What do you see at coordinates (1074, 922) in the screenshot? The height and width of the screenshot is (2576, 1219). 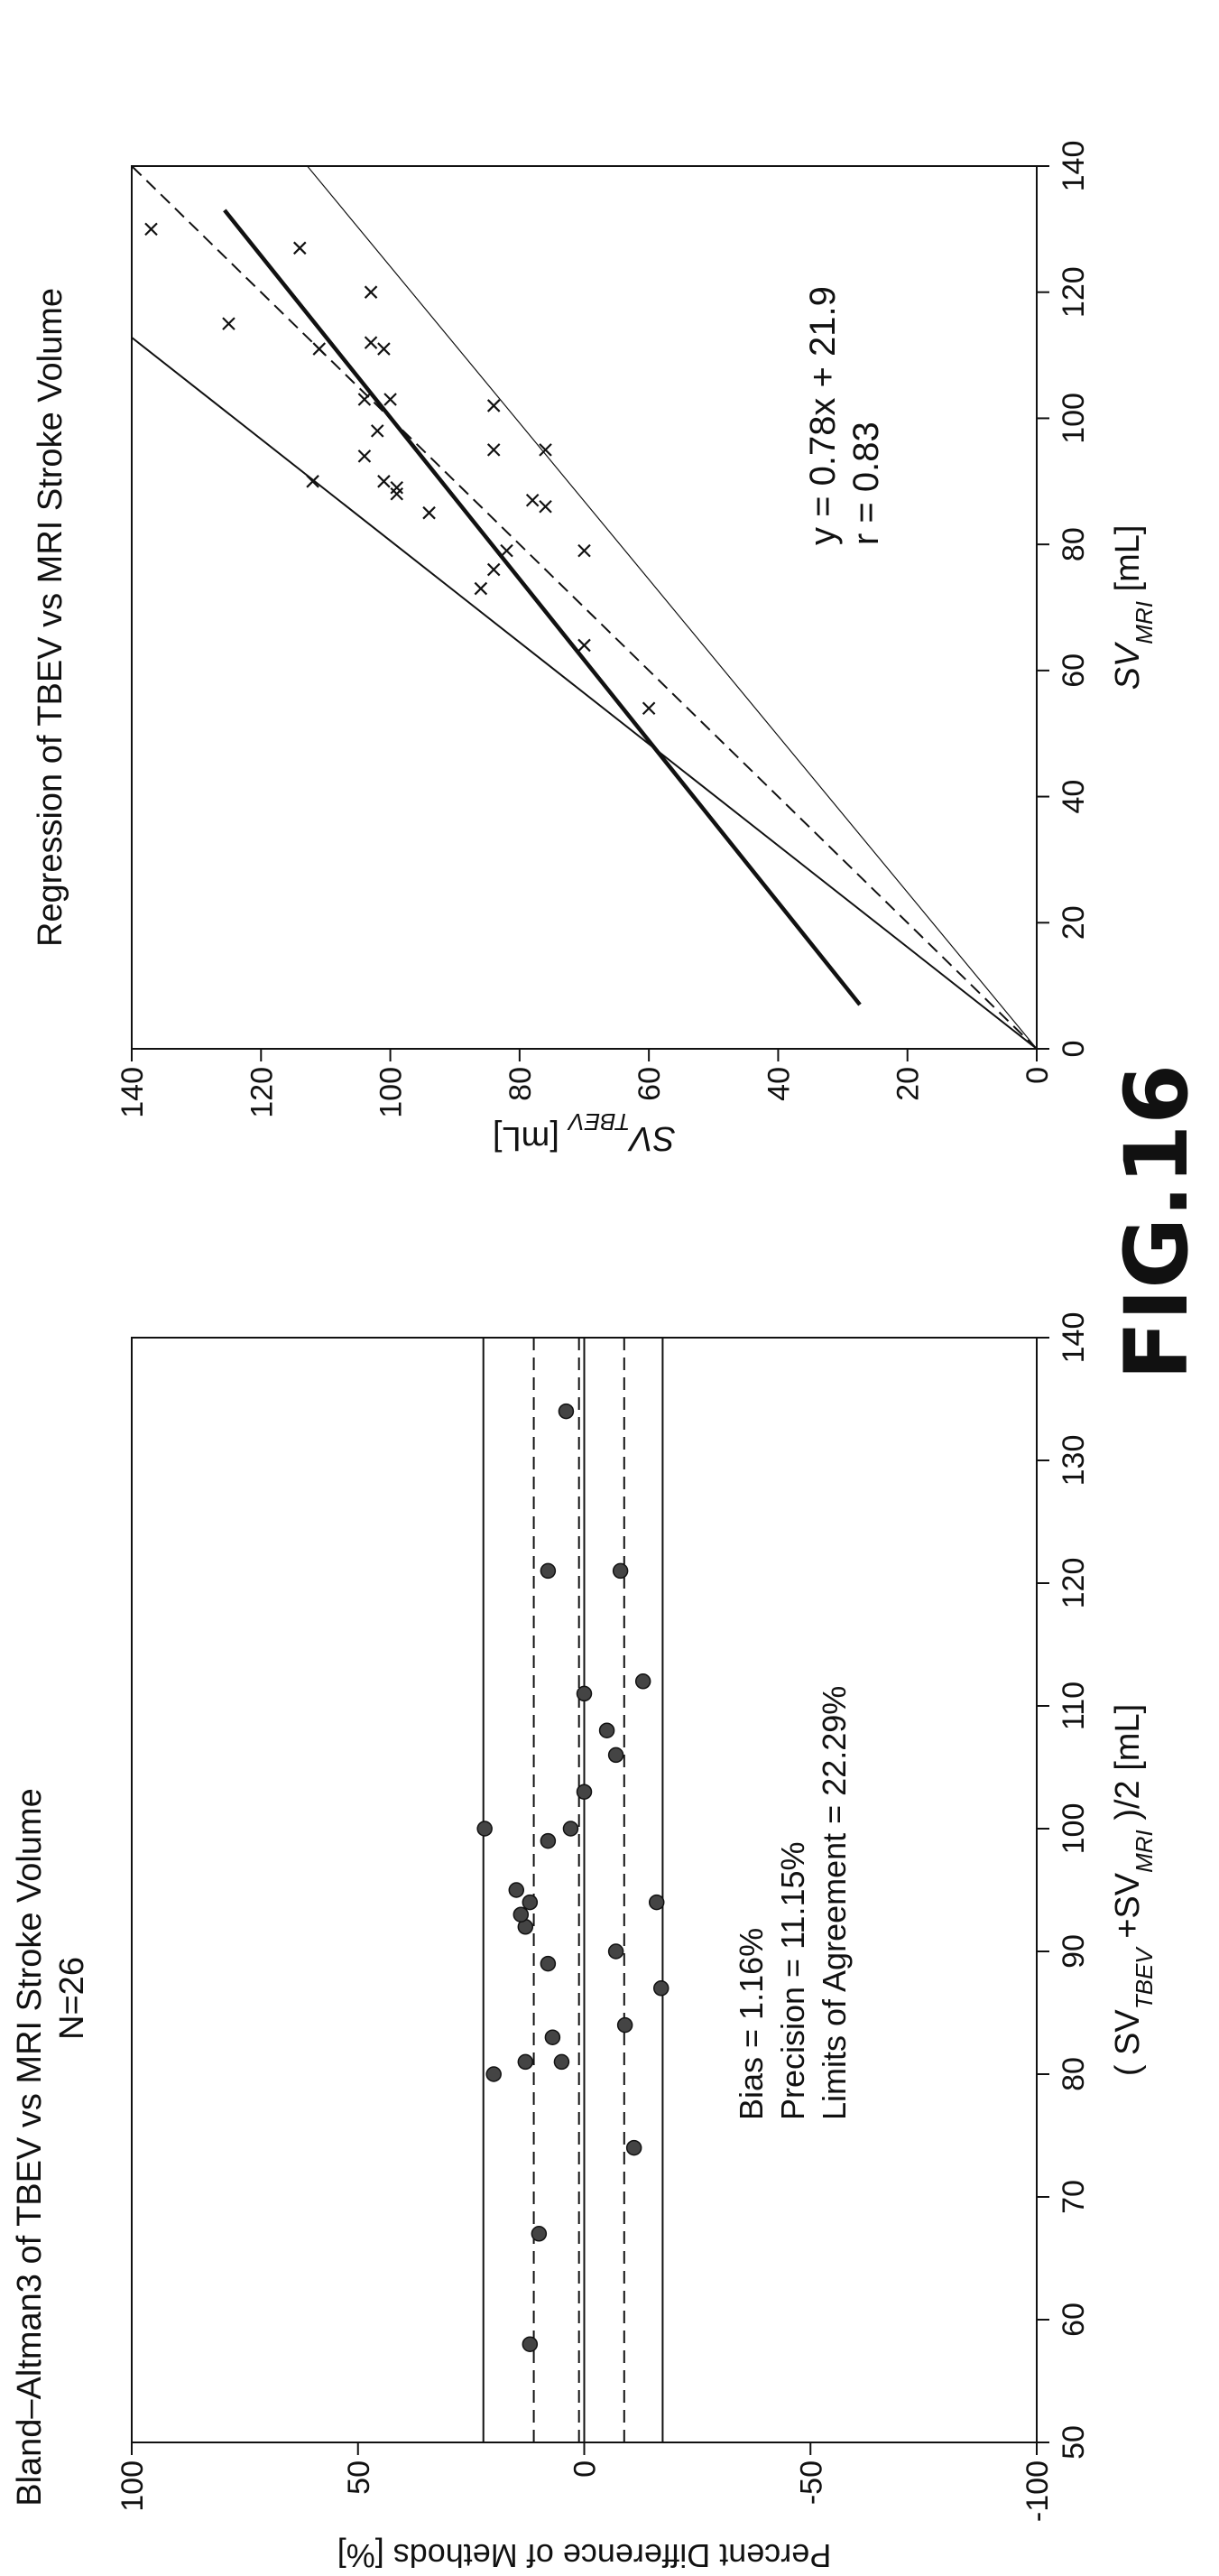 I see `reg-x-tick-label: 20` at bounding box center [1074, 922].